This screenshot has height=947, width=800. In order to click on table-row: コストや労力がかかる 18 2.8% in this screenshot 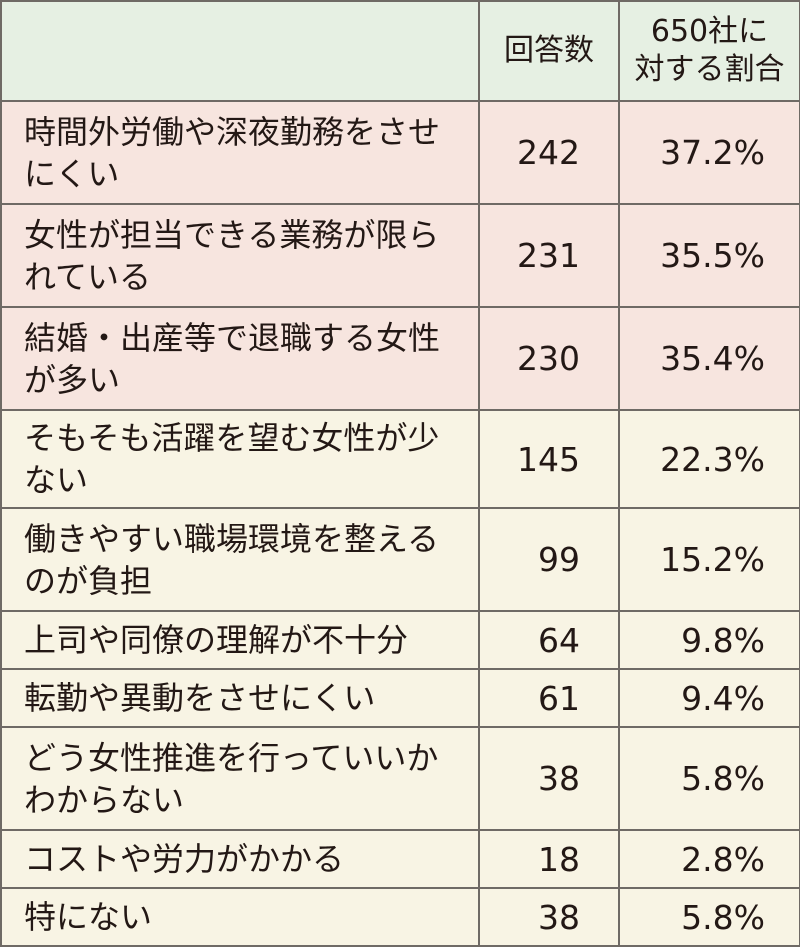, I will do `click(400, 859)`.